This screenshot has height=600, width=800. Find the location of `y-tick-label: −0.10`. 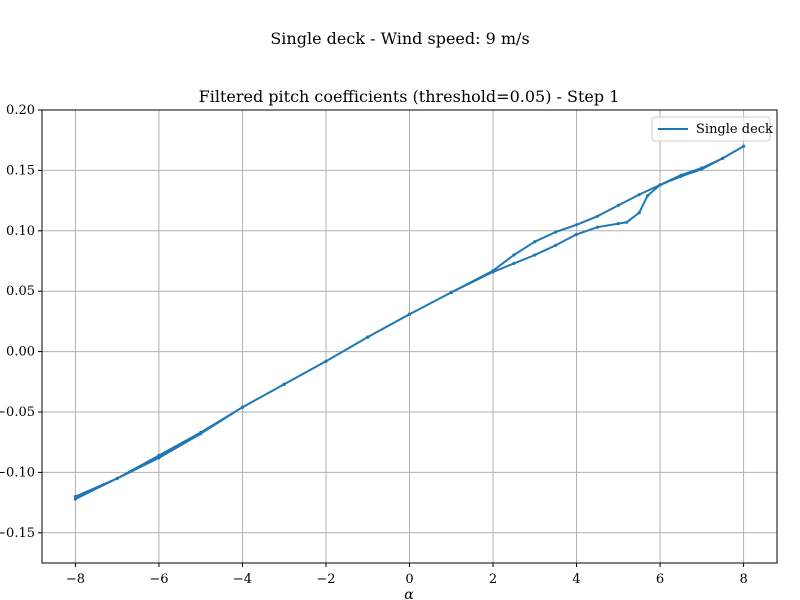

y-tick-label: −0.10 is located at coordinates (17, 472).